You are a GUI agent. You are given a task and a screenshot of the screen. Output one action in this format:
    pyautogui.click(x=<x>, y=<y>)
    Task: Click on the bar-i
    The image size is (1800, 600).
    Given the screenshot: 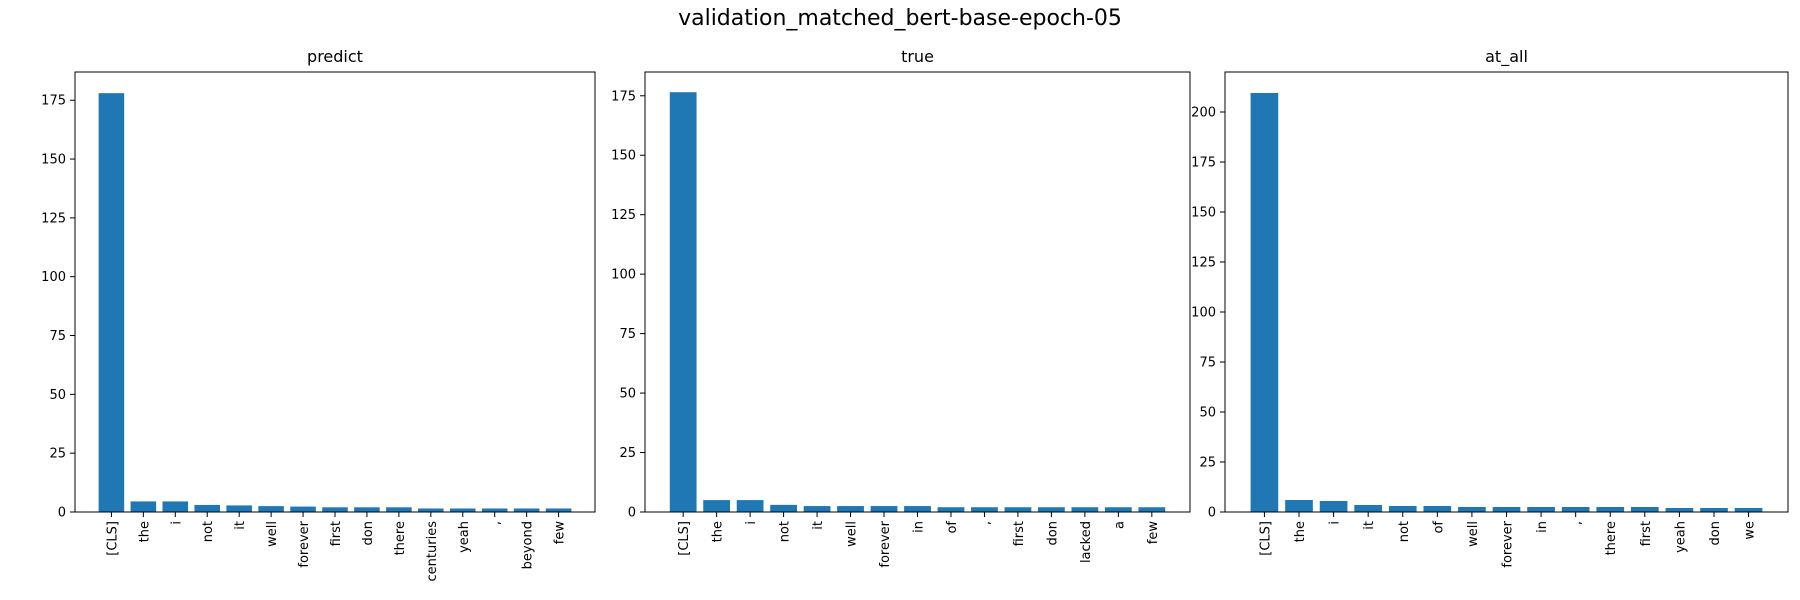 What is the action you would take?
    pyautogui.click(x=1333, y=506)
    